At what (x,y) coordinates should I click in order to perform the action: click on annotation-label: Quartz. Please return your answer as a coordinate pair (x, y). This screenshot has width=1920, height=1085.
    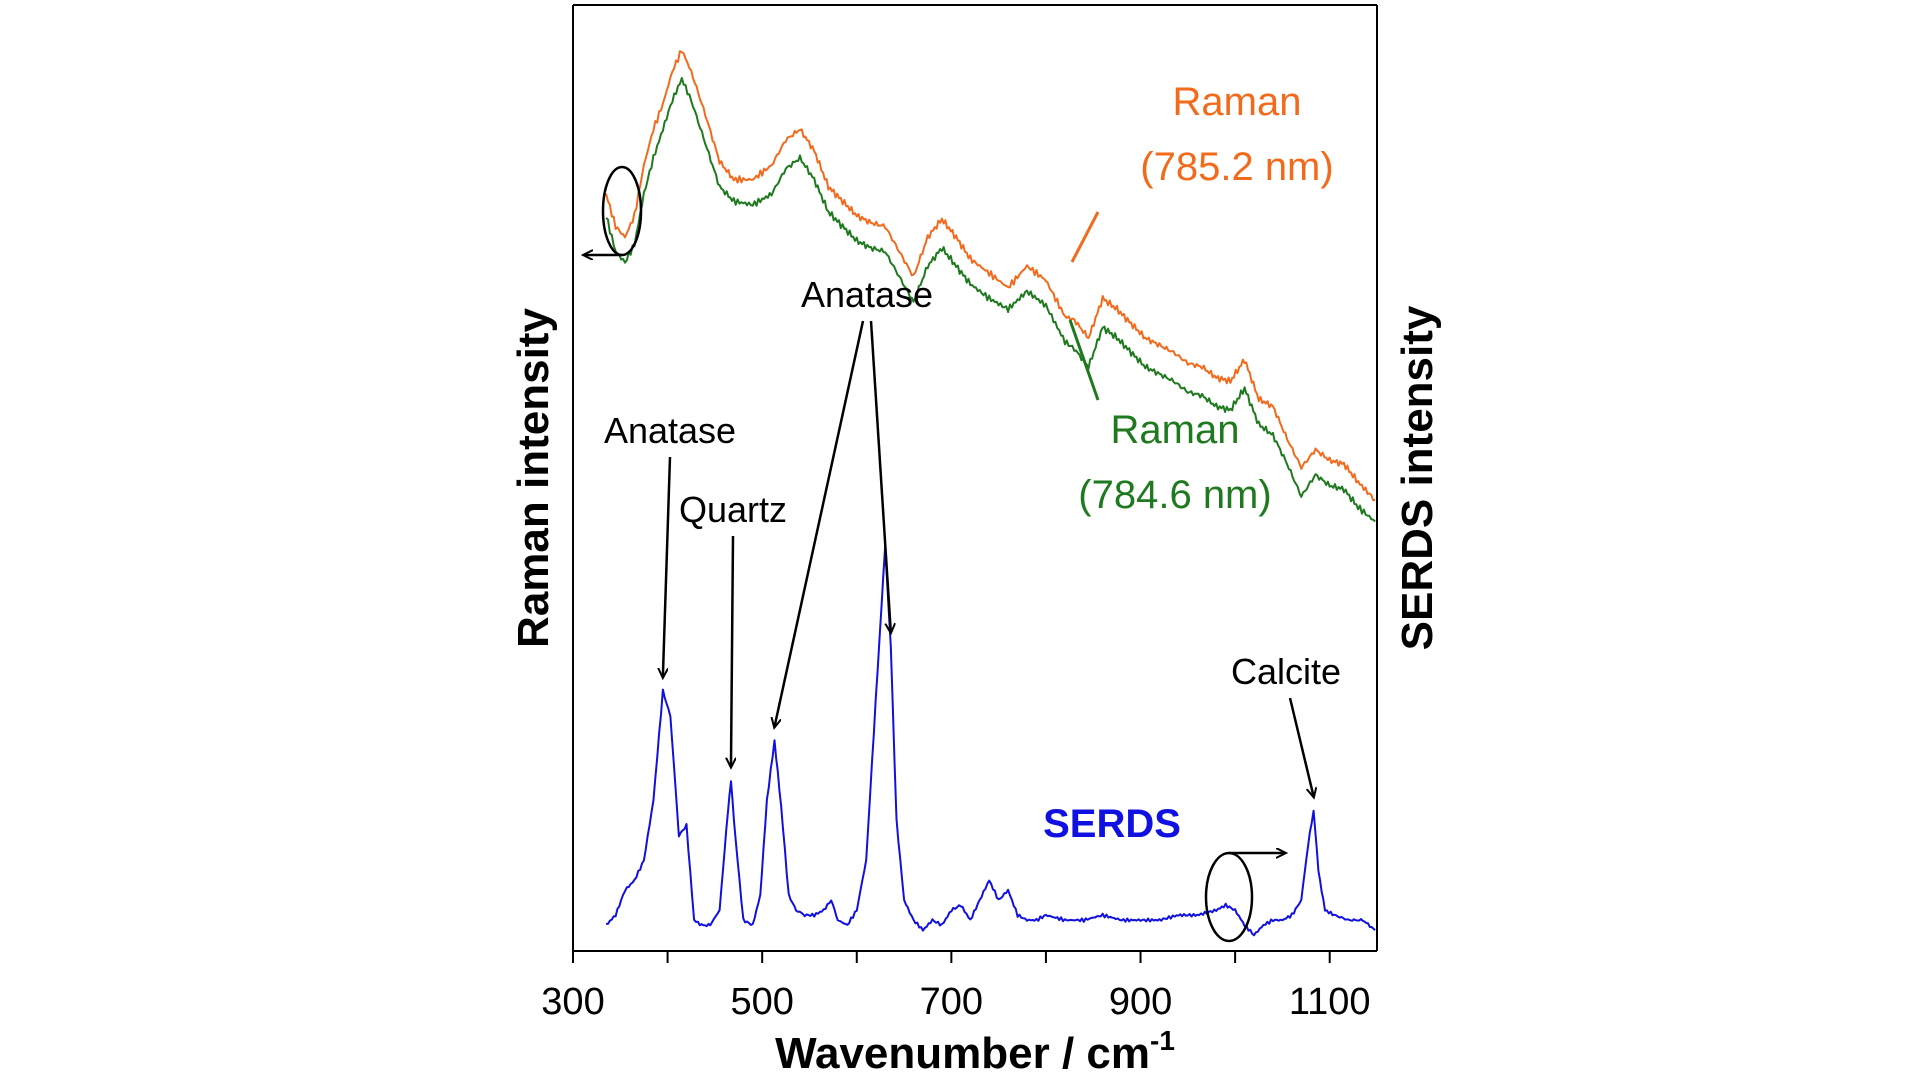
    Looking at the image, I should click on (733, 509).